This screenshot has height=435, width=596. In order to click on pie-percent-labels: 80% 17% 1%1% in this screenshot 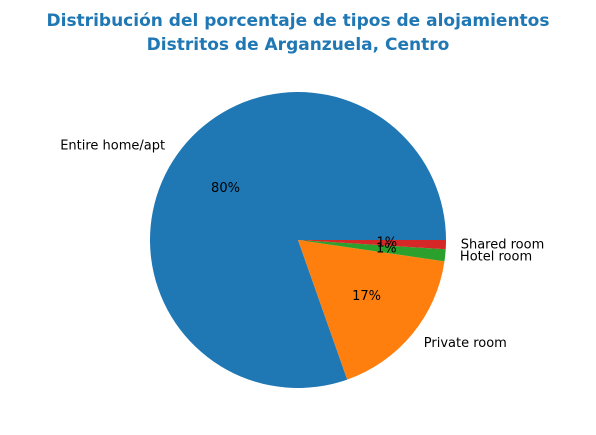, I will do `click(304, 242)`.